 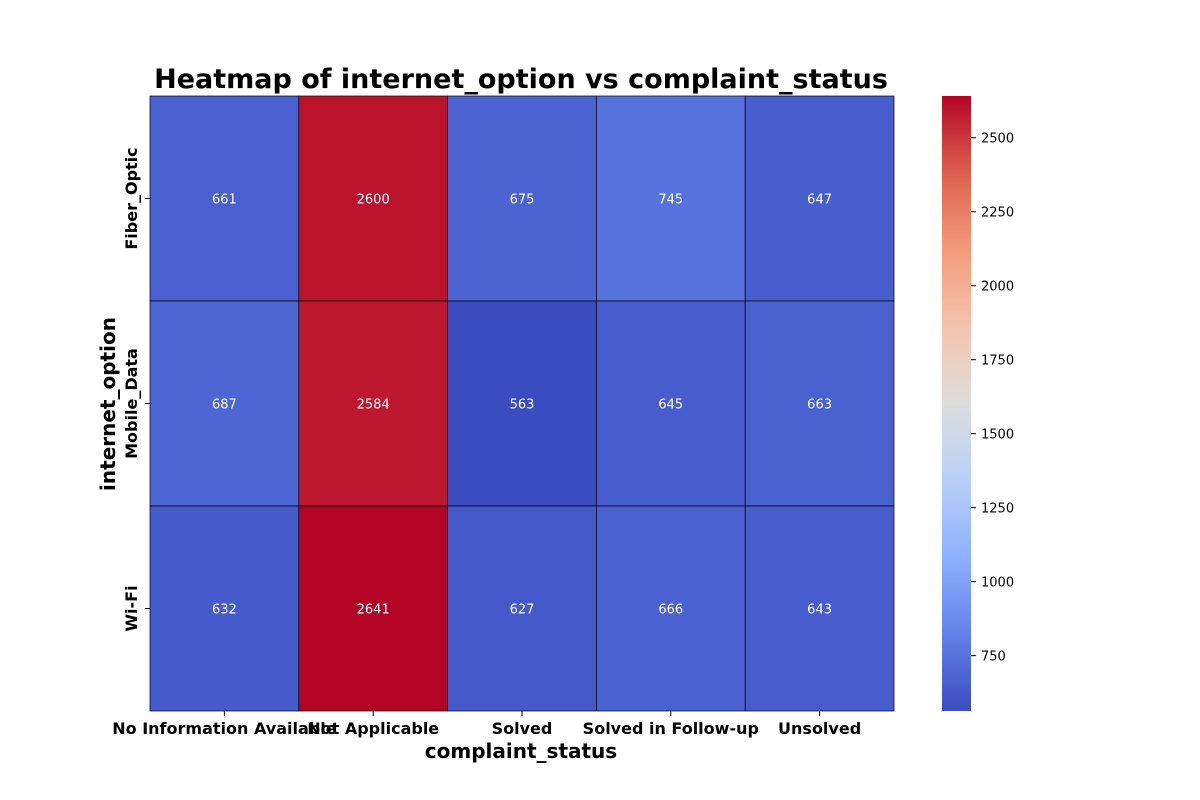 What do you see at coordinates (978, 403) in the screenshot?
I see `colorbar: 750 1000 1250 1500 1750 2000 2250 2500` at bounding box center [978, 403].